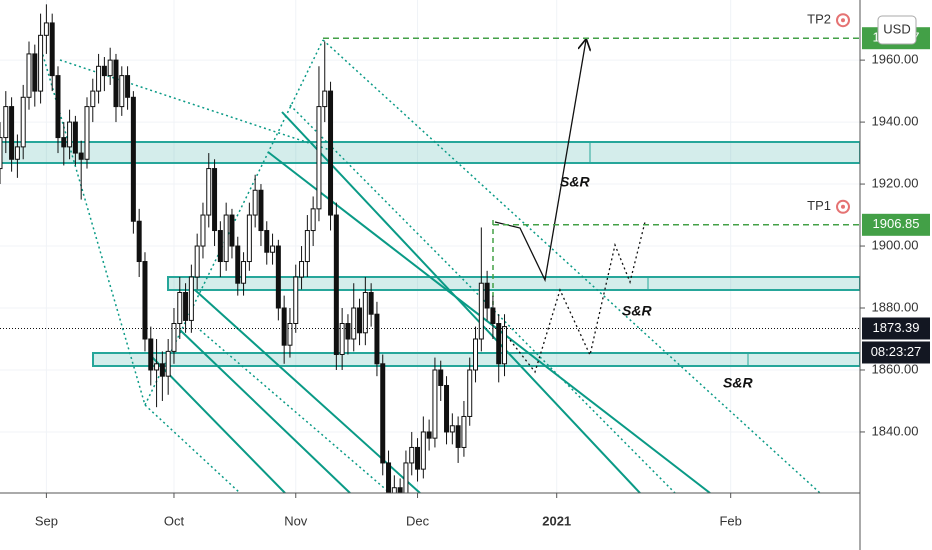 This screenshot has width=932, height=550. I want to click on countdown: 08:23:27, so click(896, 351).